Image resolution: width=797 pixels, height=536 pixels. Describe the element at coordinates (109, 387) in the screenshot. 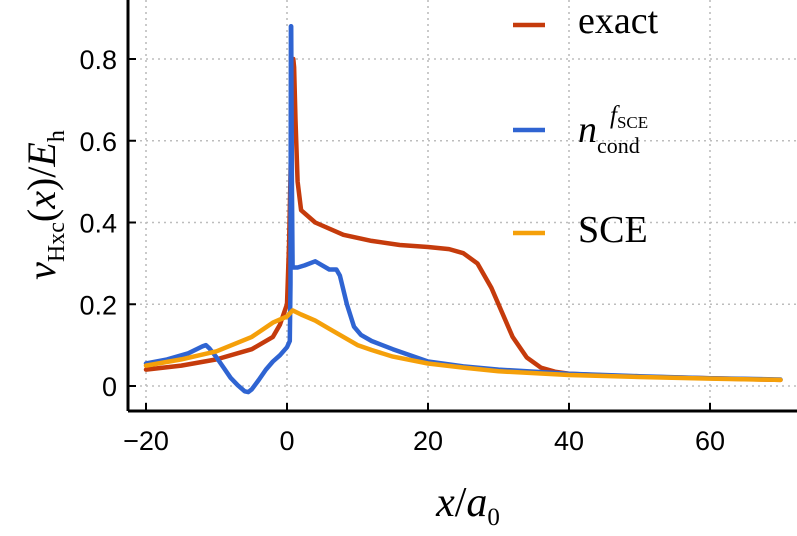

I see `y-tick-label: 0` at that location.